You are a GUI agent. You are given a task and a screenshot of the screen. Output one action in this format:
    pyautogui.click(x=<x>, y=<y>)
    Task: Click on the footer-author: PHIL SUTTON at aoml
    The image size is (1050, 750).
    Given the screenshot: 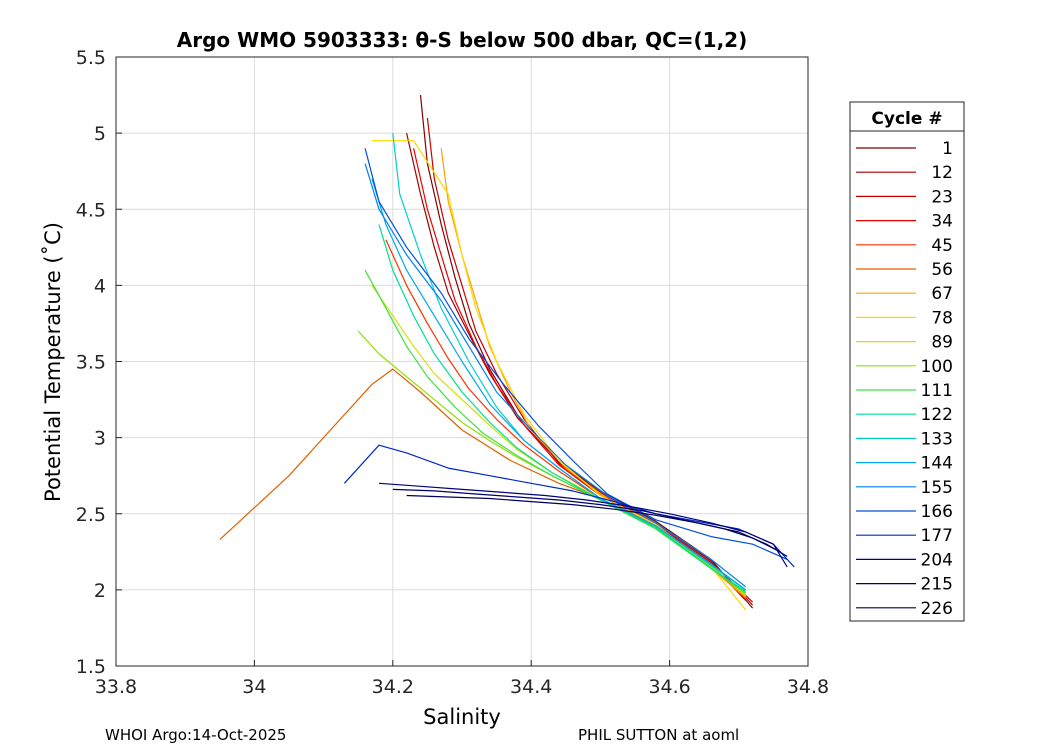 What is the action you would take?
    pyautogui.click(x=659, y=735)
    